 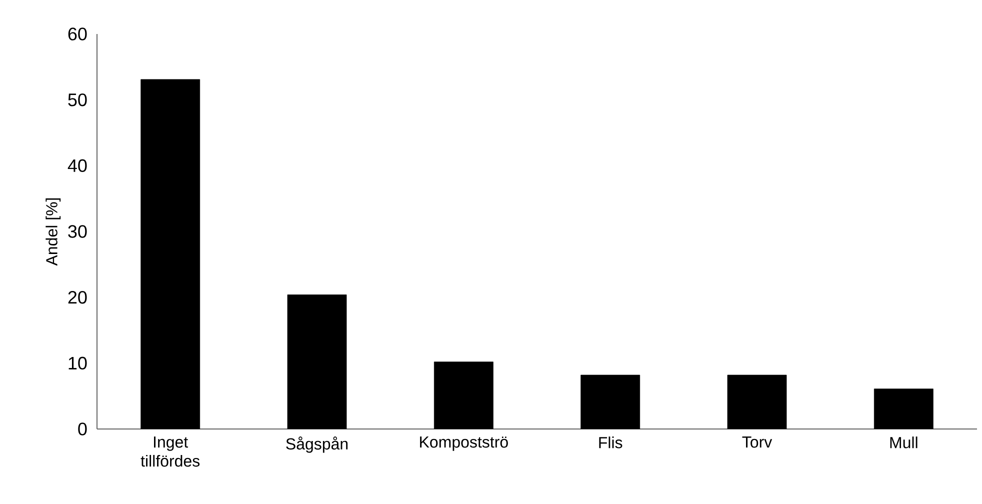 What do you see at coordinates (77, 34) in the screenshot?
I see `y-tick-label: 60` at bounding box center [77, 34].